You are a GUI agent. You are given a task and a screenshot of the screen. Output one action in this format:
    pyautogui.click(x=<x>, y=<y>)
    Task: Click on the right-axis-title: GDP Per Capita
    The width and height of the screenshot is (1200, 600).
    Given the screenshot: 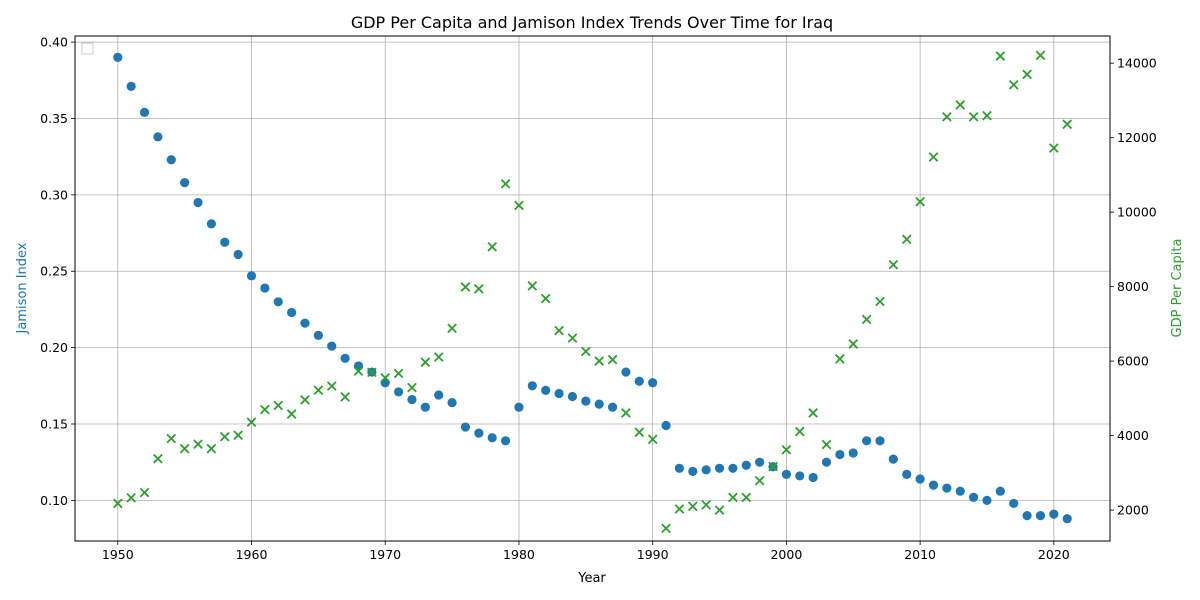 What is the action you would take?
    pyautogui.click(x=1177, y=288)
    